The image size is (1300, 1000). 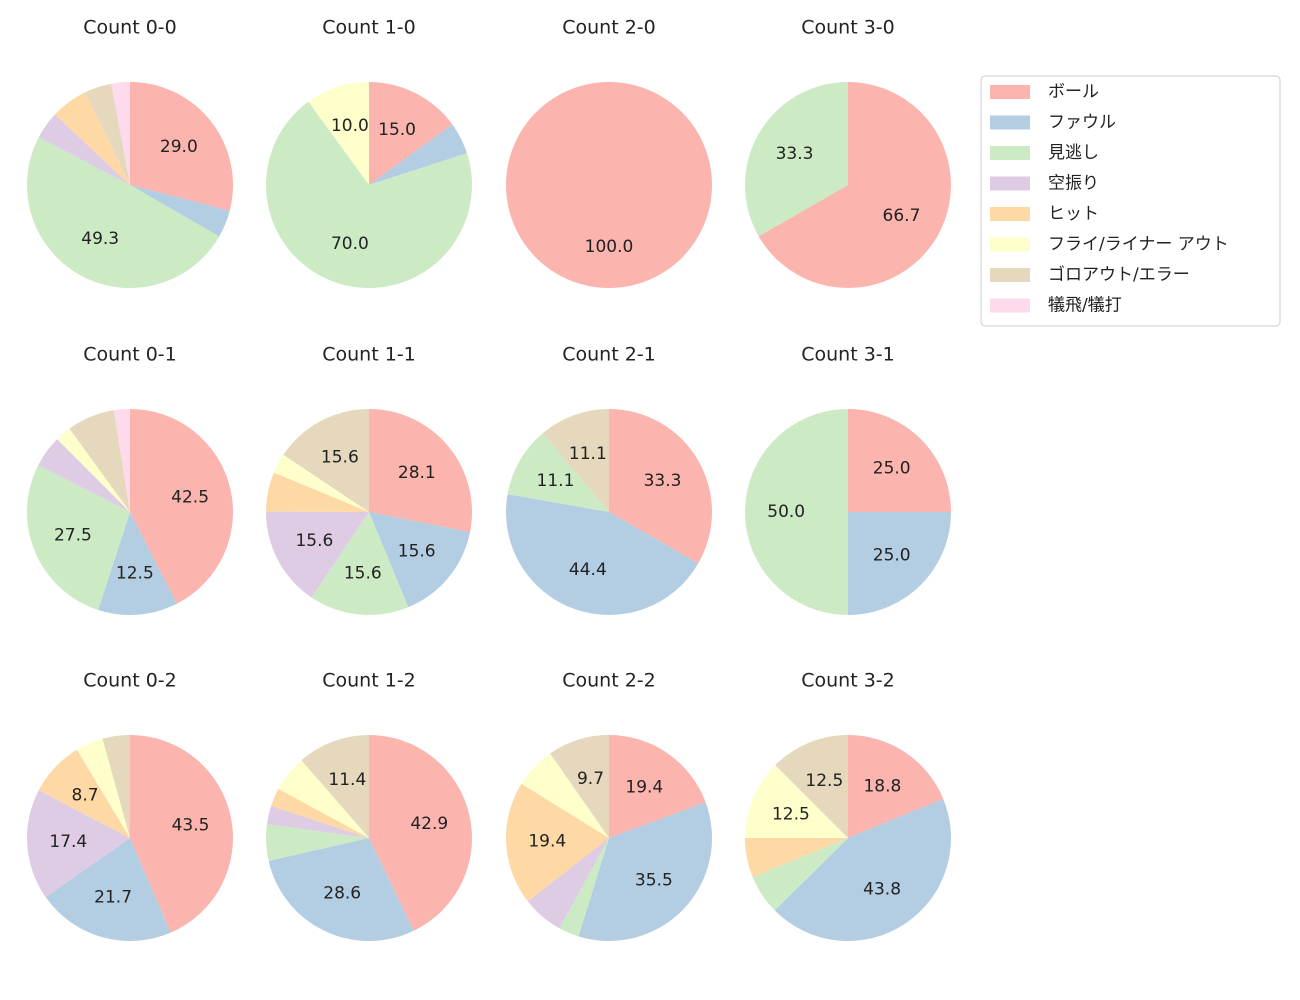 I want to click on pie-title: Count 0-2, so click(x=130, y=681).